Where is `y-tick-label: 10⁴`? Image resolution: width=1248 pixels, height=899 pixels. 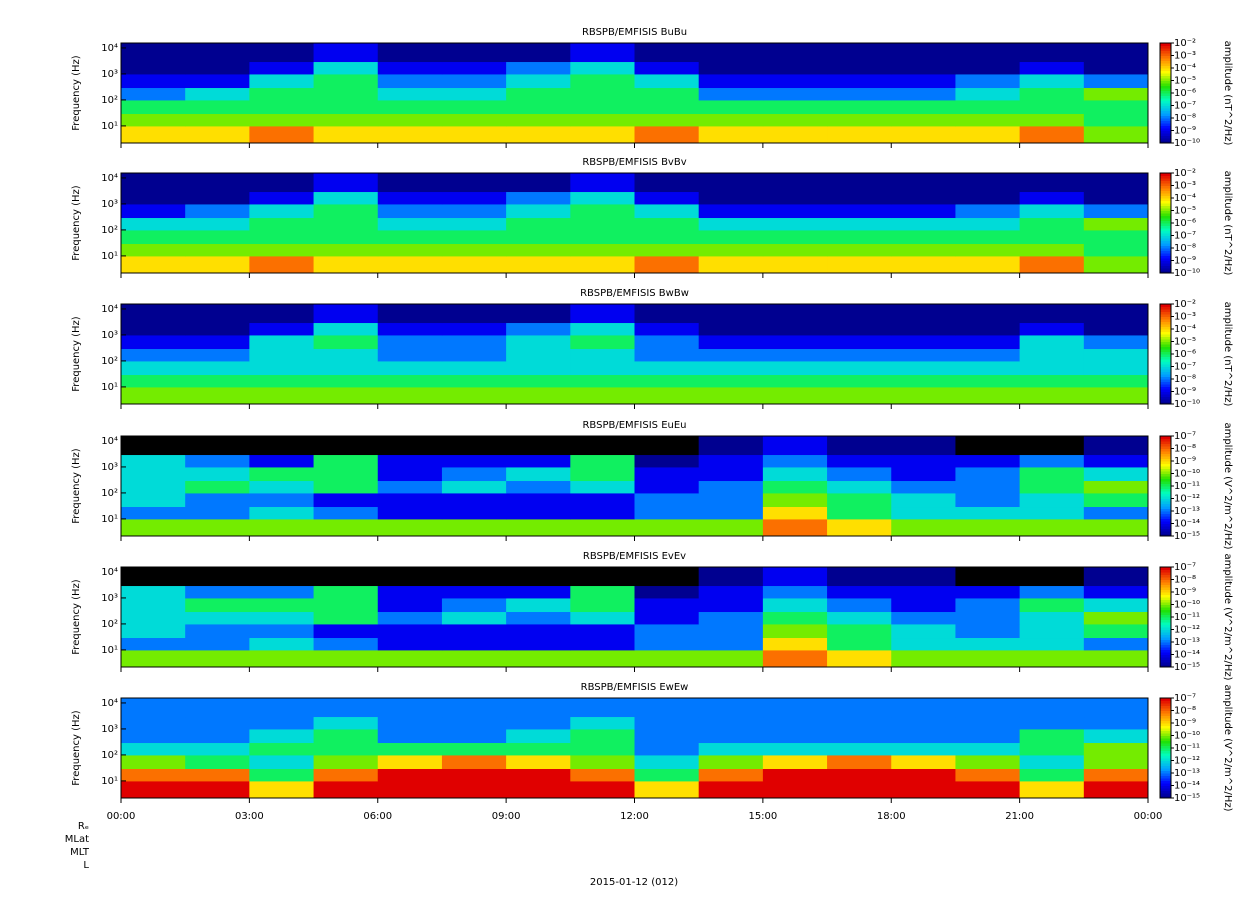
y-tick-label: 10⁴ is located at coordinates (109, 703).